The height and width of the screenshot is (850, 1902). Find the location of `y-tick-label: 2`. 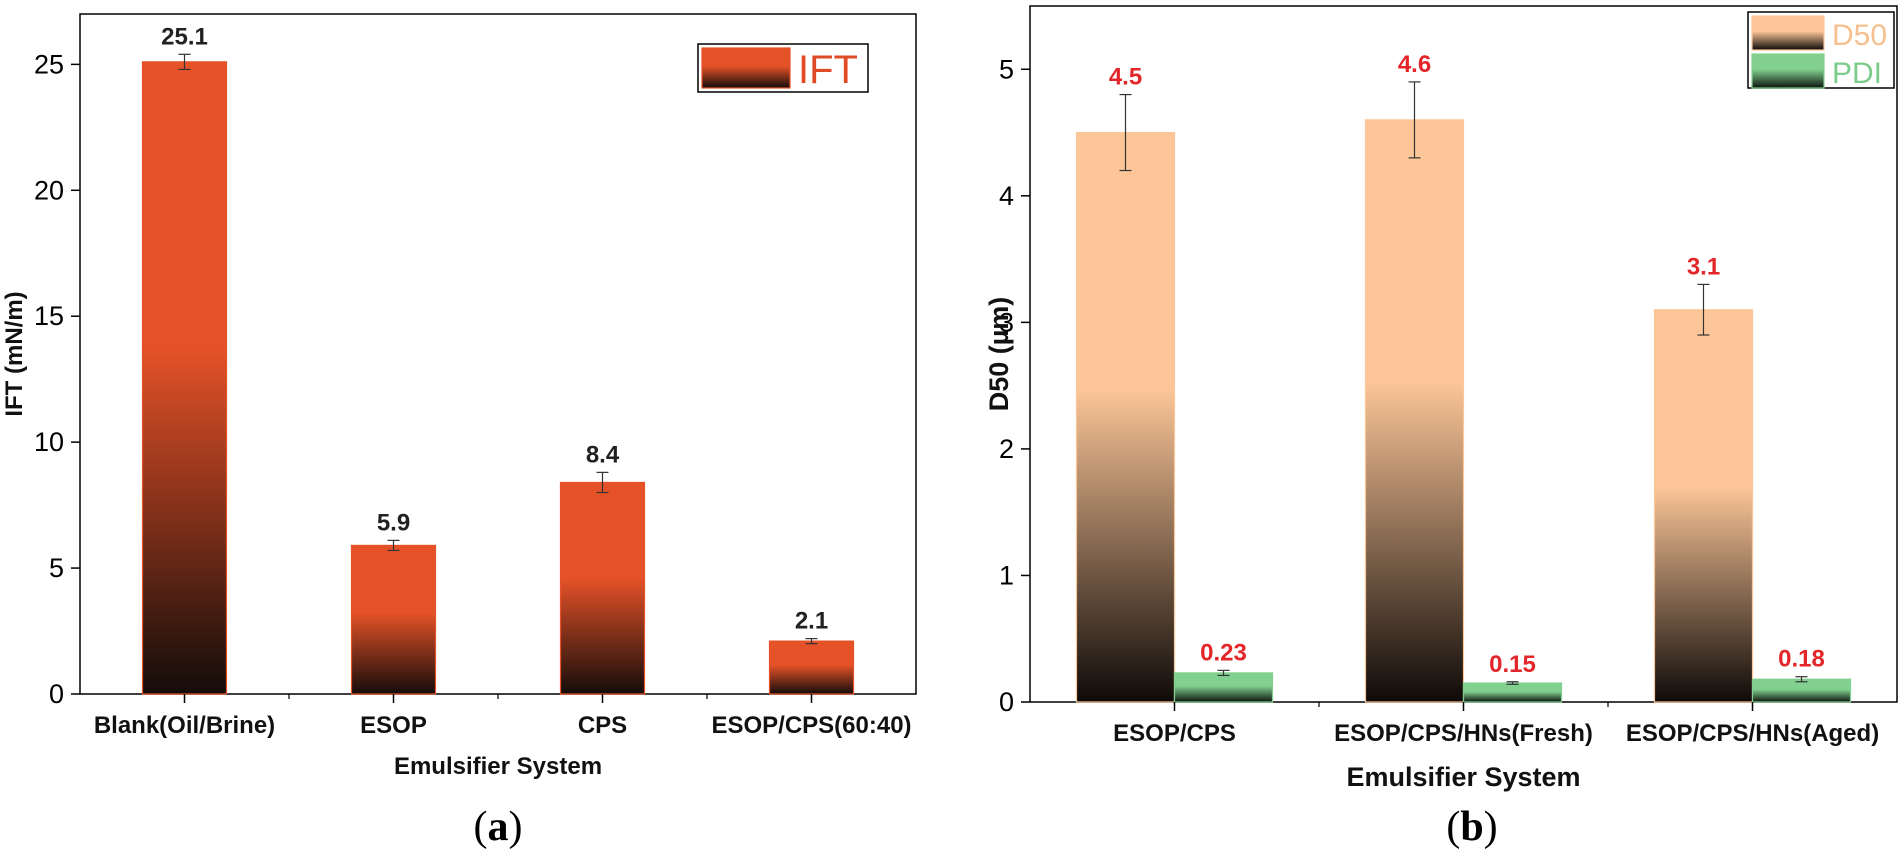

y-tick-label: 2 is located at coordinates (1006, 449).